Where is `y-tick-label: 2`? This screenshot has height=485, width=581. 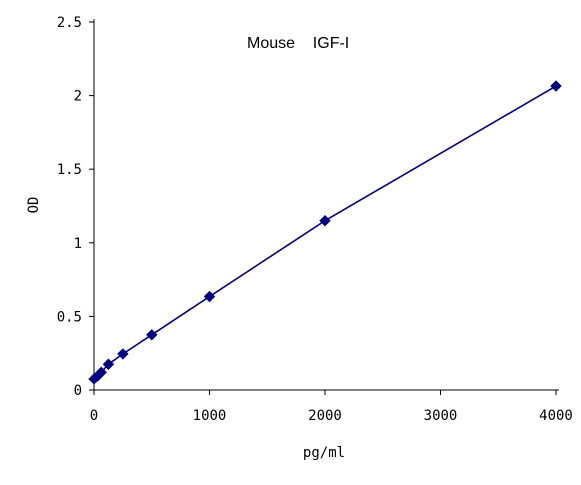
y-tick-label: 2 is located at coordinates (78, 97).